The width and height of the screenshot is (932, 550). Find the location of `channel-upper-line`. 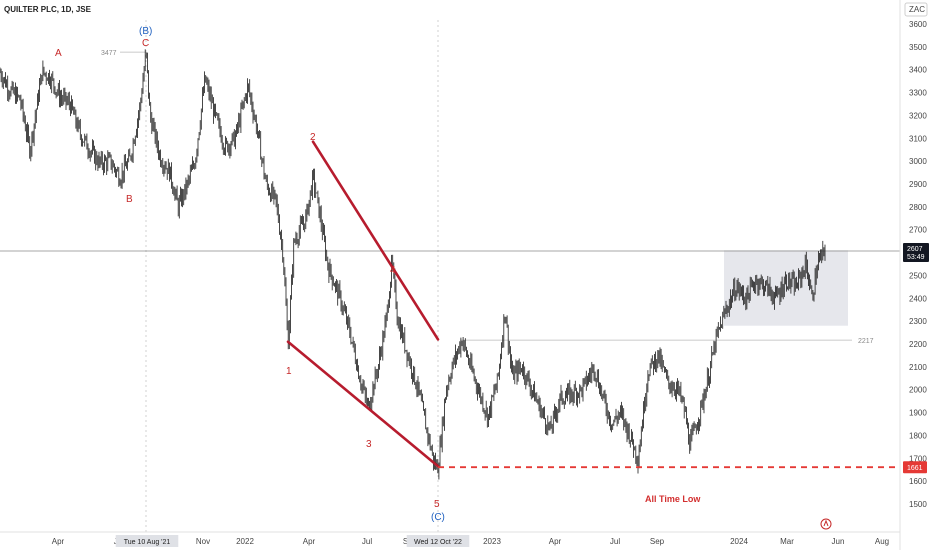

channel-upper-line is located at coordinates (375, 240).